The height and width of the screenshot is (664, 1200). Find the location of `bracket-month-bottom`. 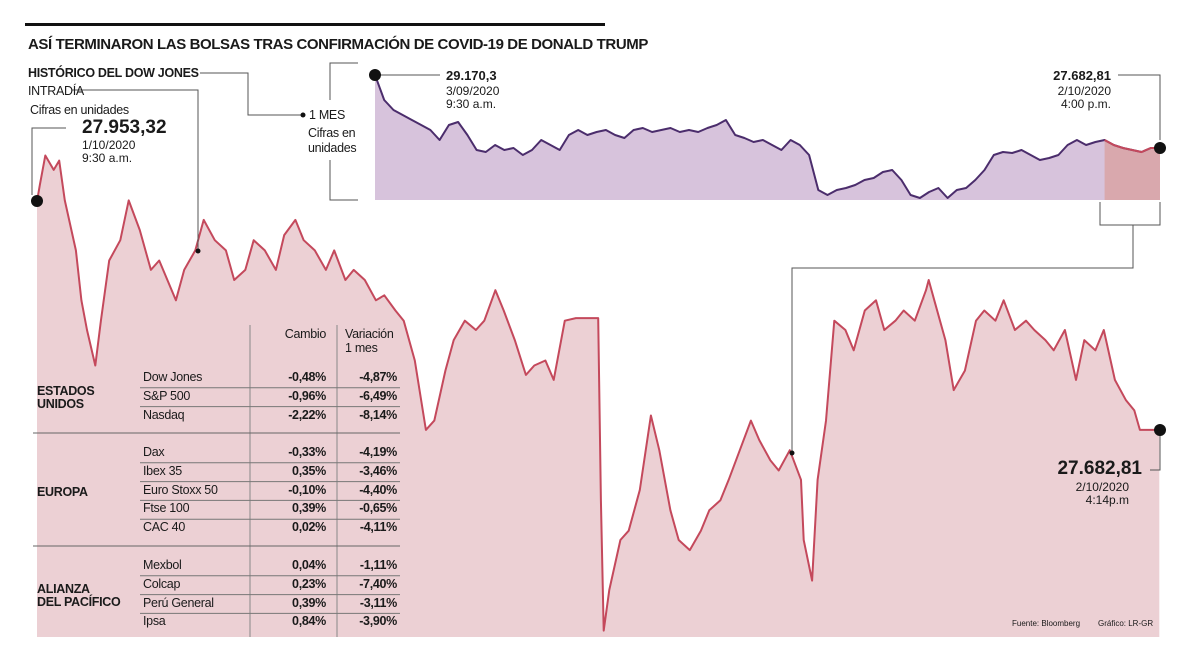

bracket-month-bottom is located at coordinates (343, 180).